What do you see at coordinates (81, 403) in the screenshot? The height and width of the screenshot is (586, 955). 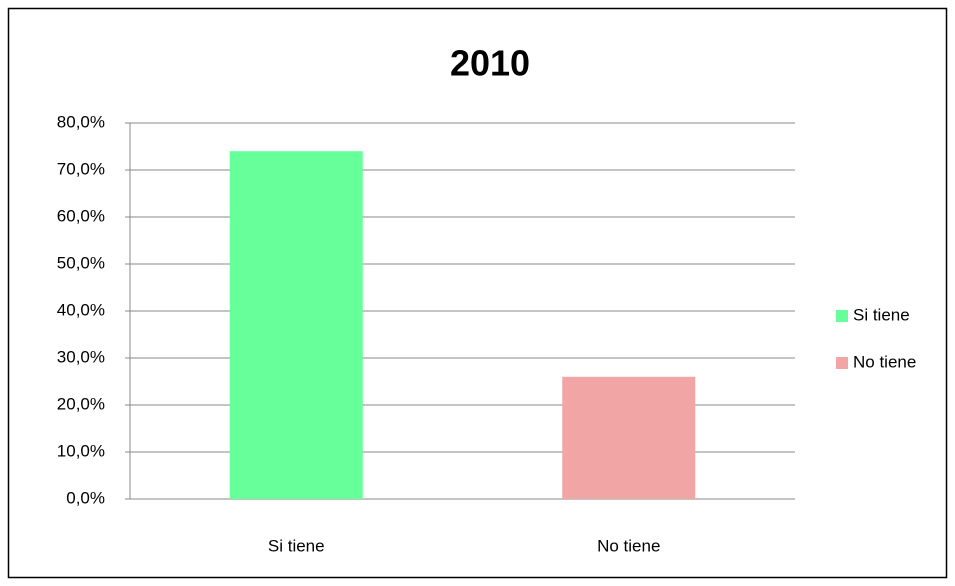 I see `y-tick-label: 20,0%` at bounding box center [81, 403].